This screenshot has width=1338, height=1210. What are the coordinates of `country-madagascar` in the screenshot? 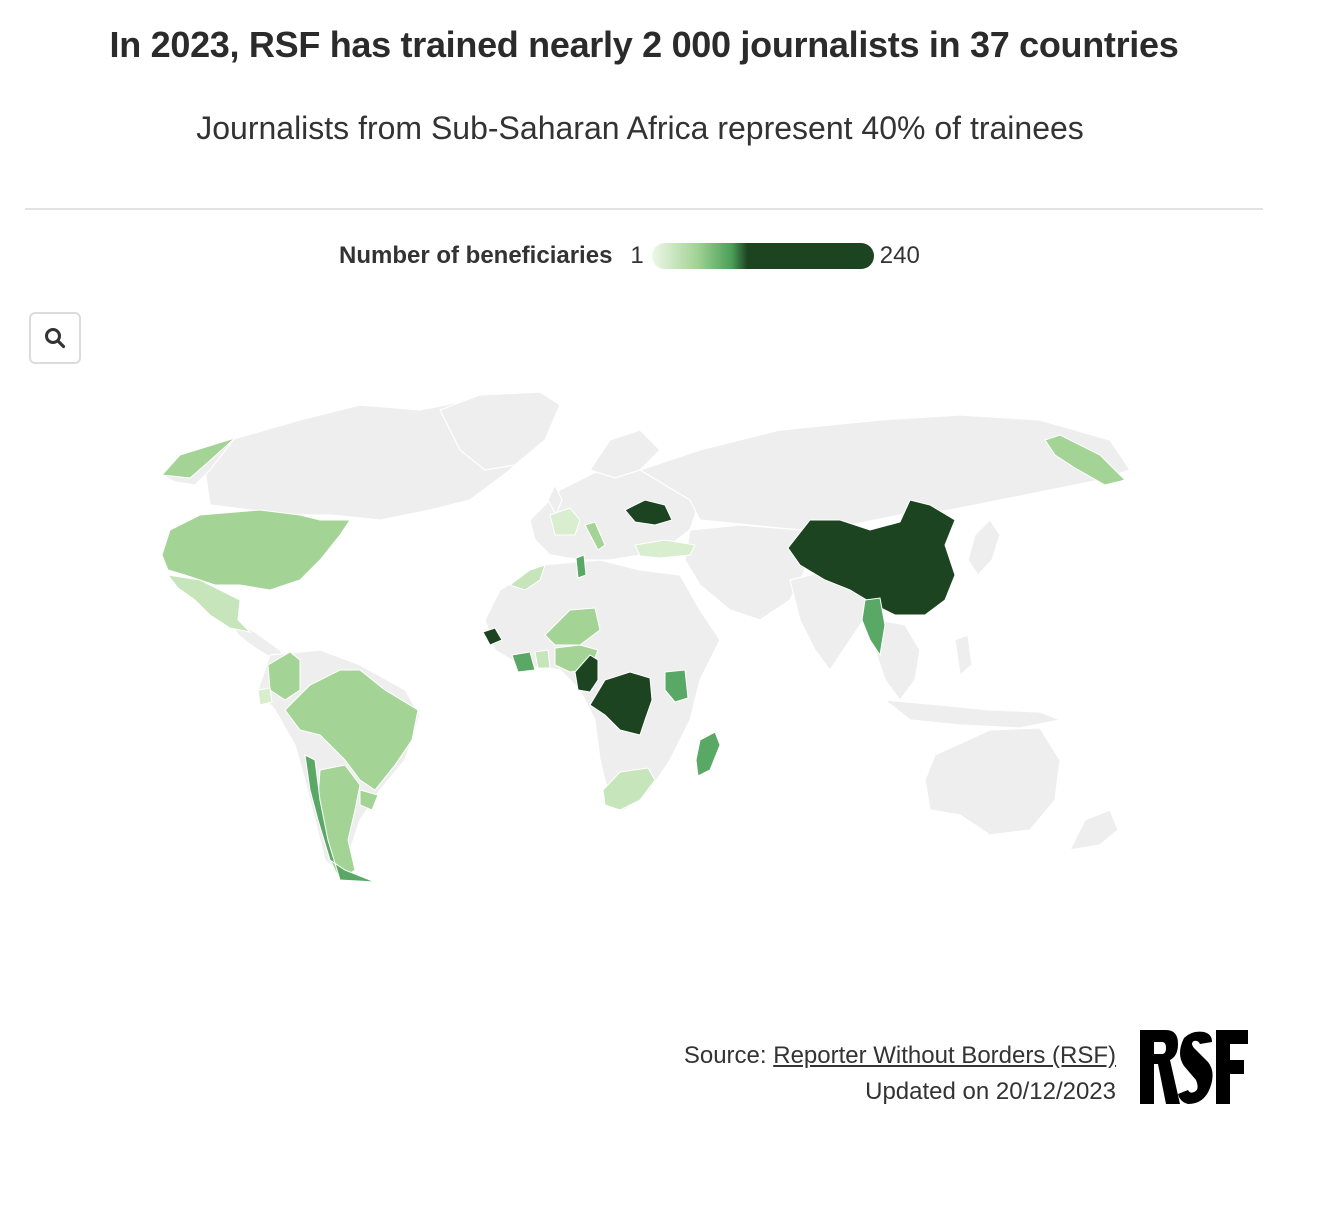 It's located at (708, 754).